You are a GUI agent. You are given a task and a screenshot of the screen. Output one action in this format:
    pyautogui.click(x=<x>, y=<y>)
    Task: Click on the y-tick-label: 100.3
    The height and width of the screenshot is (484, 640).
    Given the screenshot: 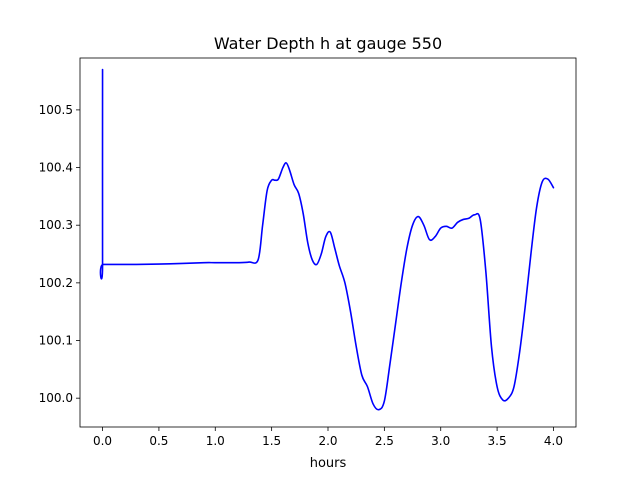 What is the action you would take?
    pyautogui.click(x=56, y=225)
    